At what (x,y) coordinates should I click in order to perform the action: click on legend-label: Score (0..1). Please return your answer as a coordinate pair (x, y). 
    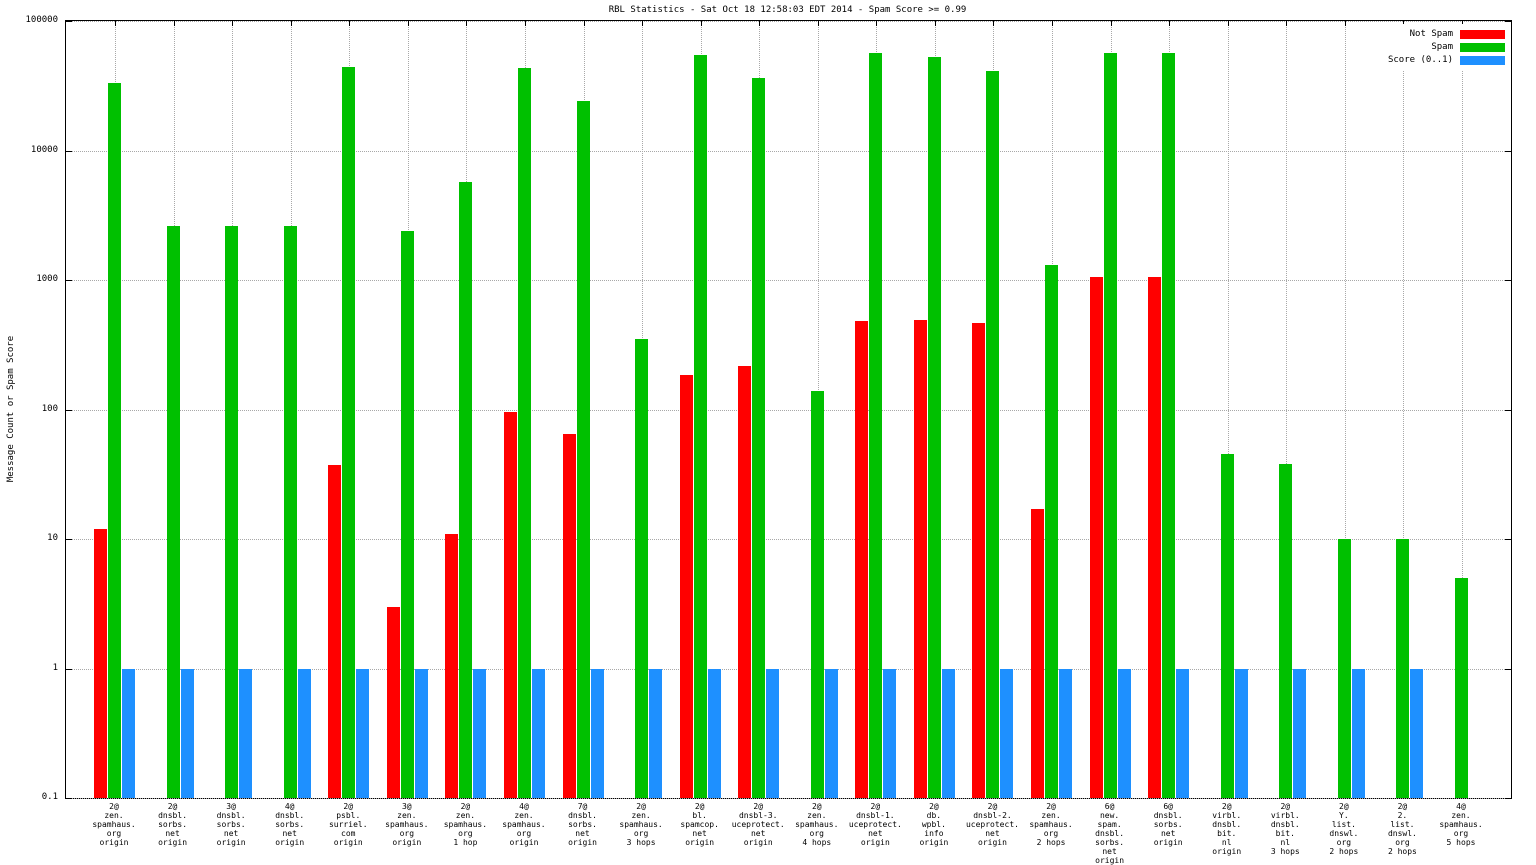
    Looking at the image, I should click on (1420, 60).